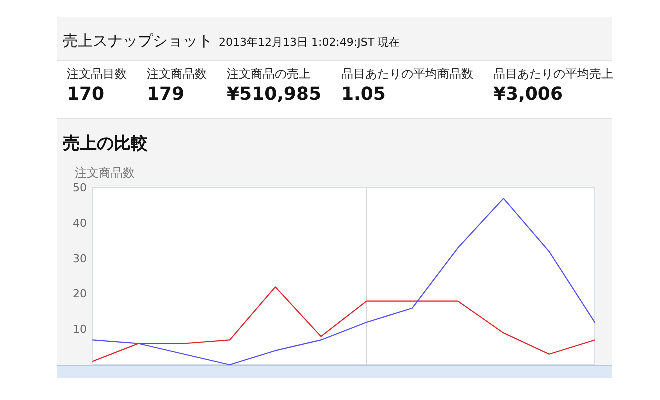 The image size is (660, 400). What do you see at coordinates (274, 94) in the screenshot?
I see `text: ¥510,985` at bounding box center [274, 94].